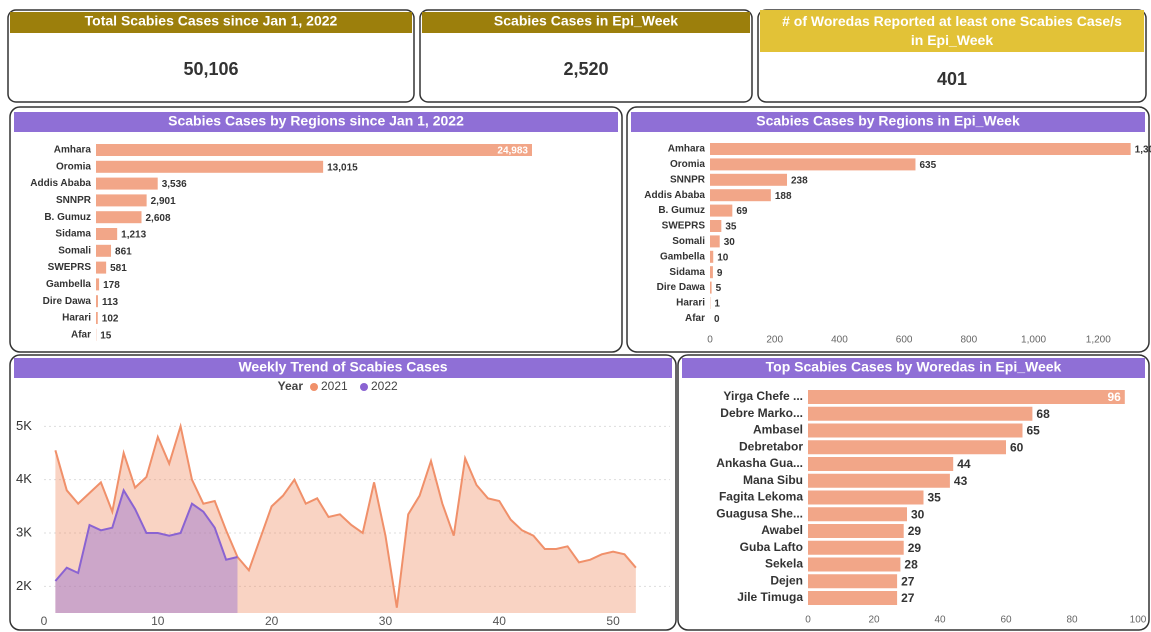  I want to click on category-label: Jile Timuga, so click(770, 597).